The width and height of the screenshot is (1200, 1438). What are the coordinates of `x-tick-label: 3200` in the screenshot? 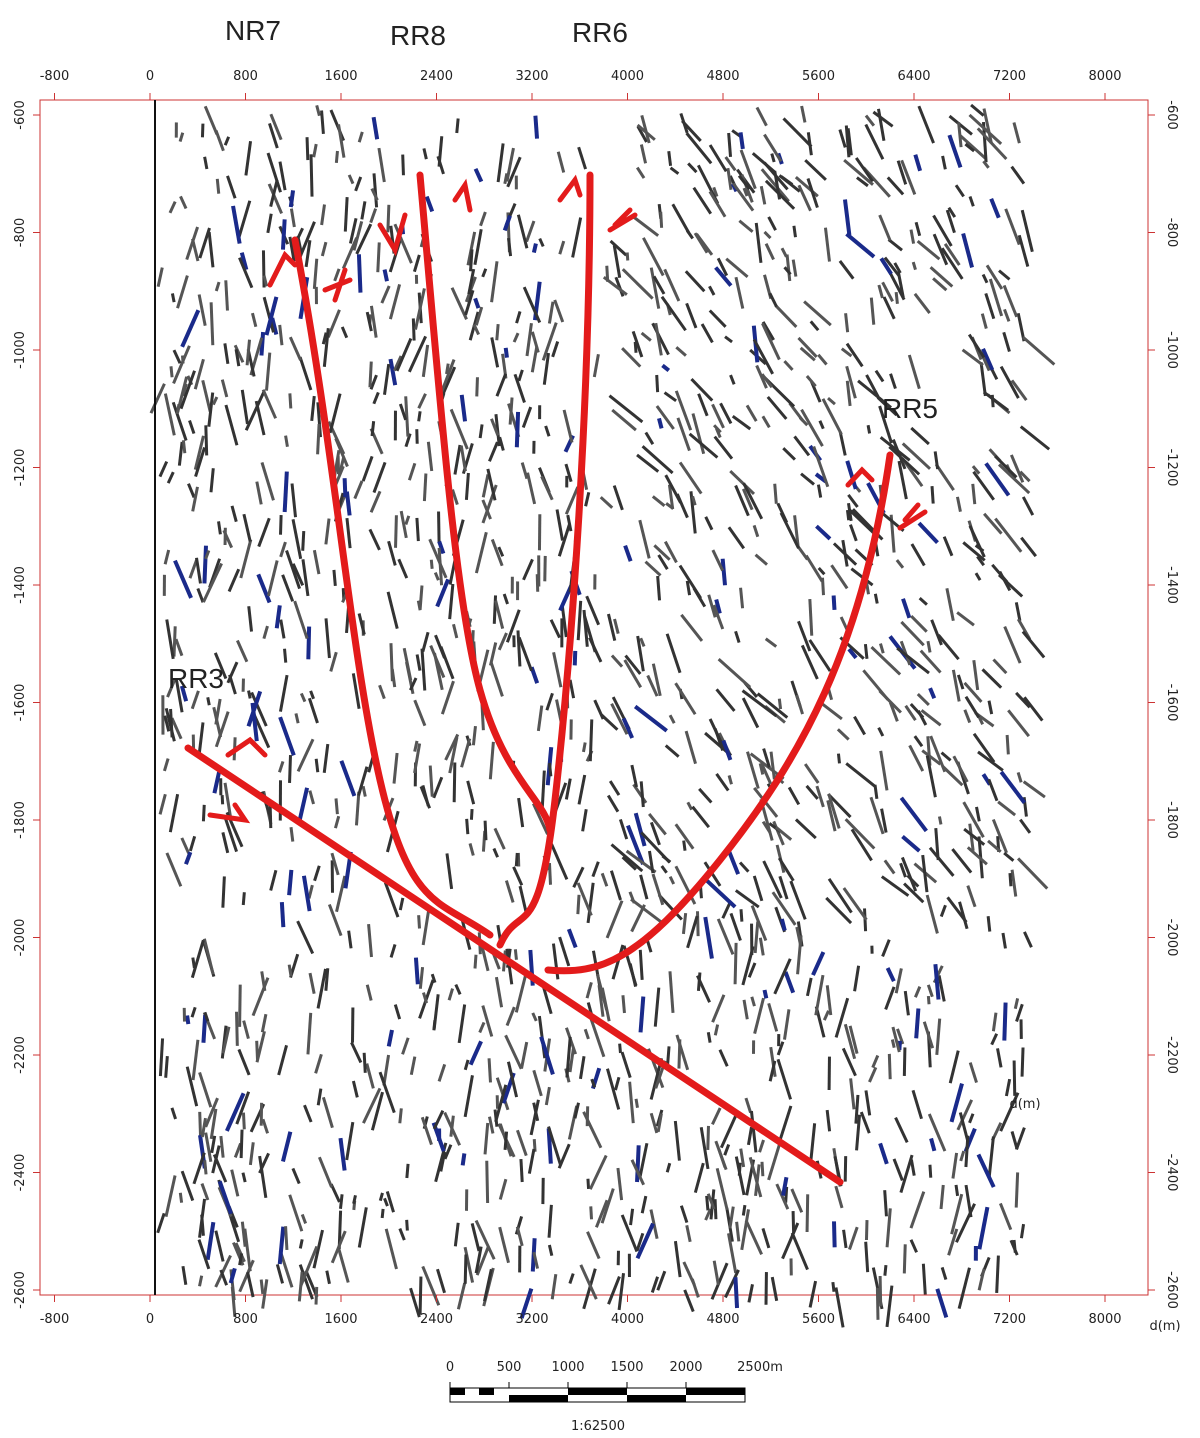 It's located at (531, 1319).